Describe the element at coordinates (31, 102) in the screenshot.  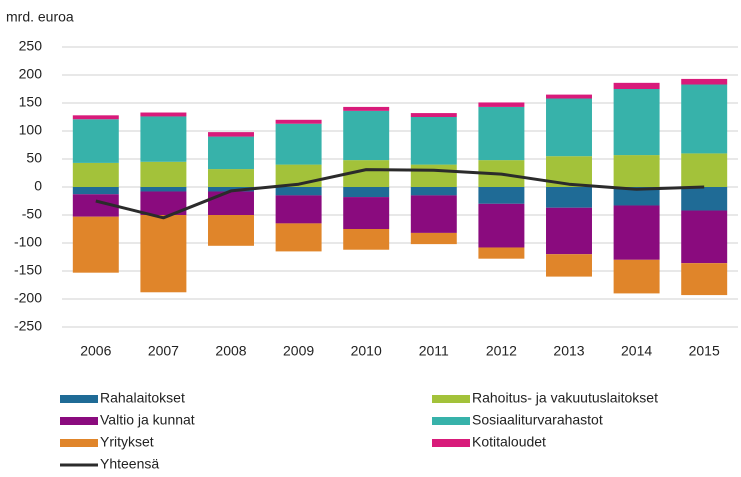
I see `y-tick-label: 150` at that location.